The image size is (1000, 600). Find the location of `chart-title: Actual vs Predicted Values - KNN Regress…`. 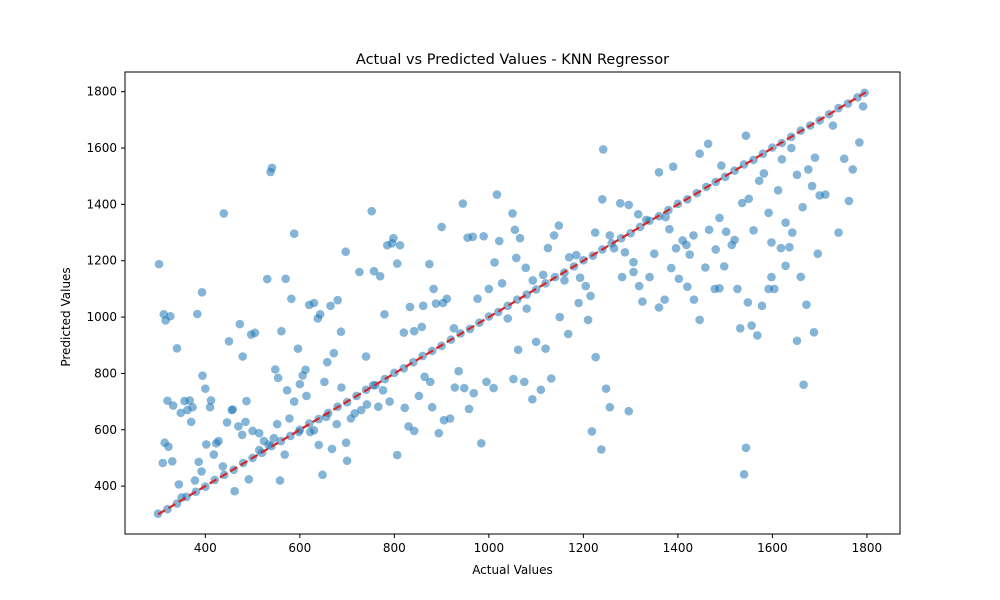

chart-title: Actual vs Predicted Values - KNN Regress… is located at coordinates (512, 60).